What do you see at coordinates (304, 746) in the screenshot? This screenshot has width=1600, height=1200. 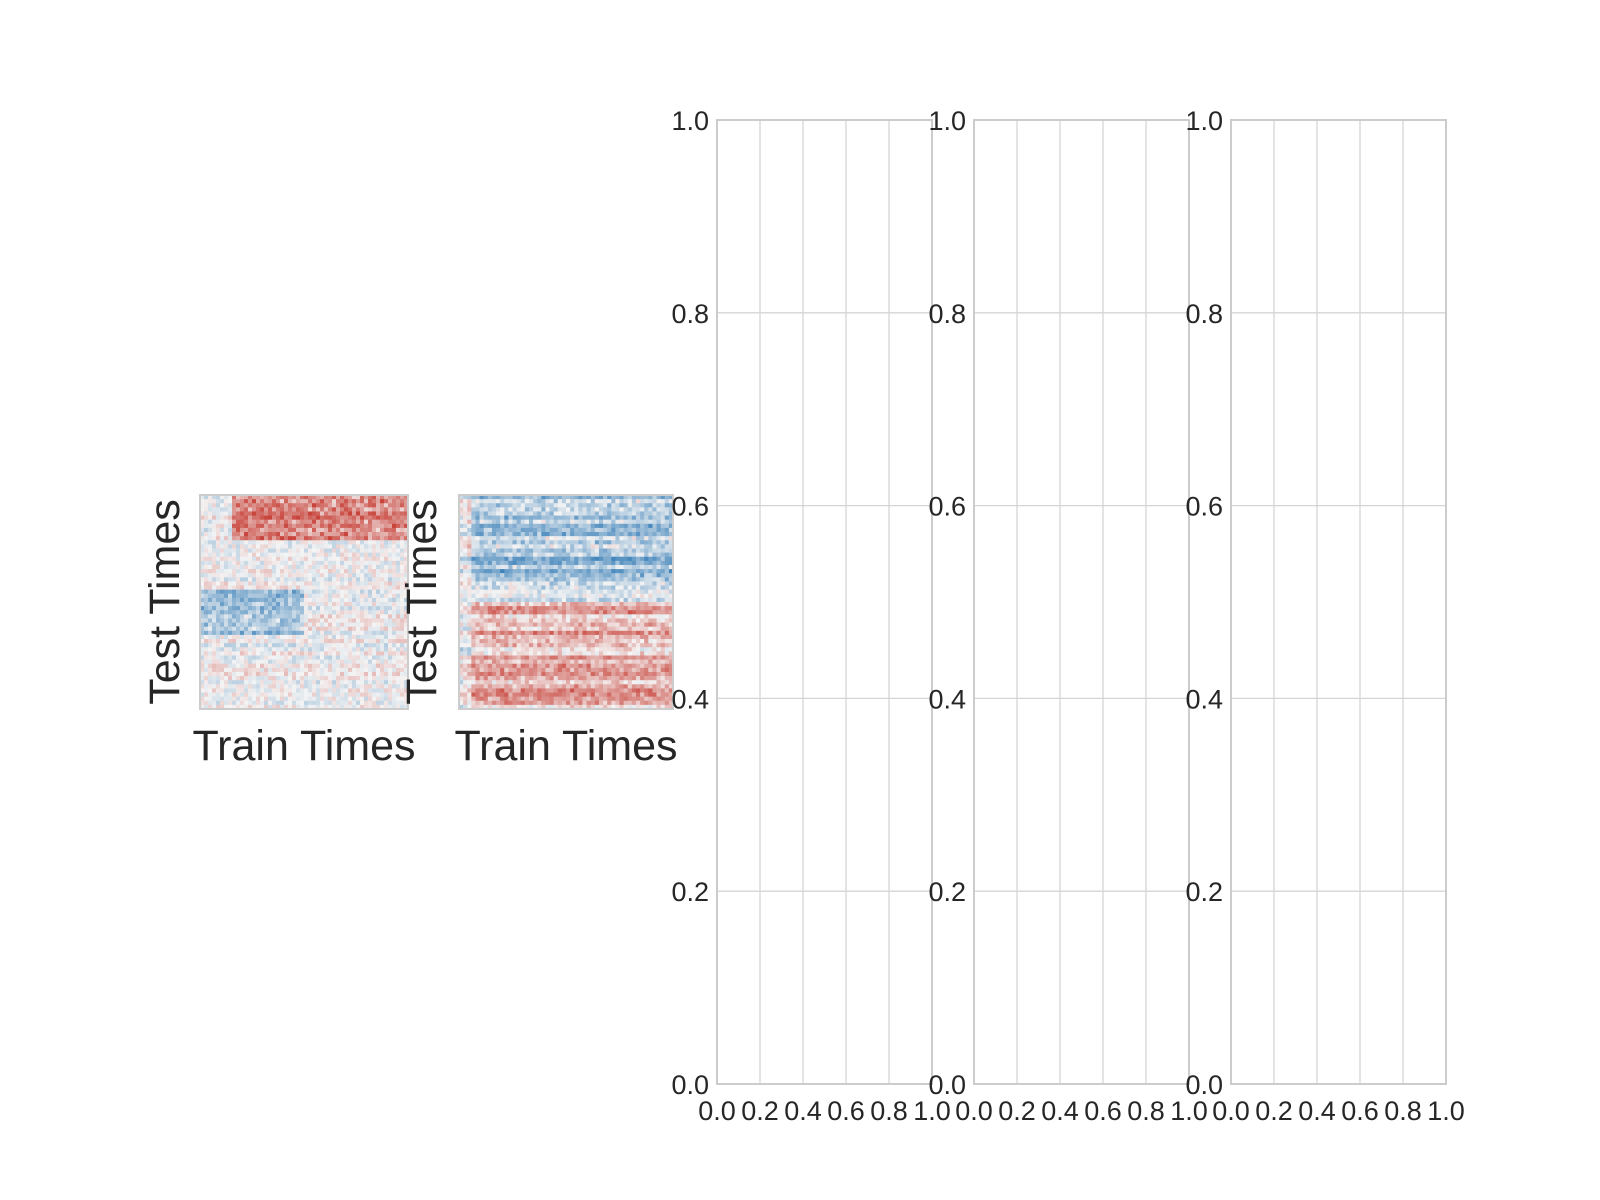 I see `heatmap-xlabel: Train Times` at bounding box center [304, 746].